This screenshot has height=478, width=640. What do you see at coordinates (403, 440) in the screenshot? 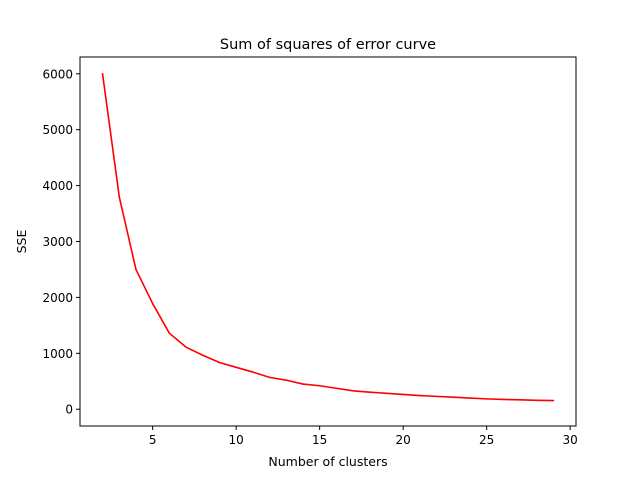
I see `x-tick-label: 20` at bounding box center [403, 440].